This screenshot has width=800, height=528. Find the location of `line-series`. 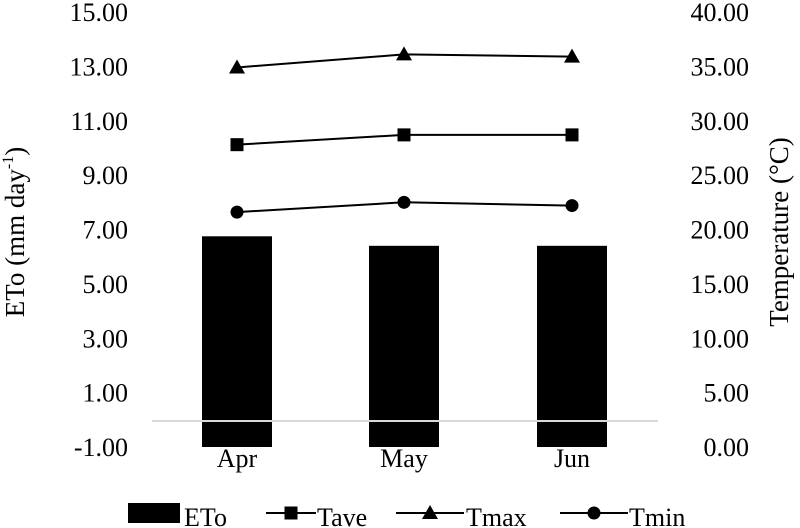

line-series is located at coordinates (404, 132).